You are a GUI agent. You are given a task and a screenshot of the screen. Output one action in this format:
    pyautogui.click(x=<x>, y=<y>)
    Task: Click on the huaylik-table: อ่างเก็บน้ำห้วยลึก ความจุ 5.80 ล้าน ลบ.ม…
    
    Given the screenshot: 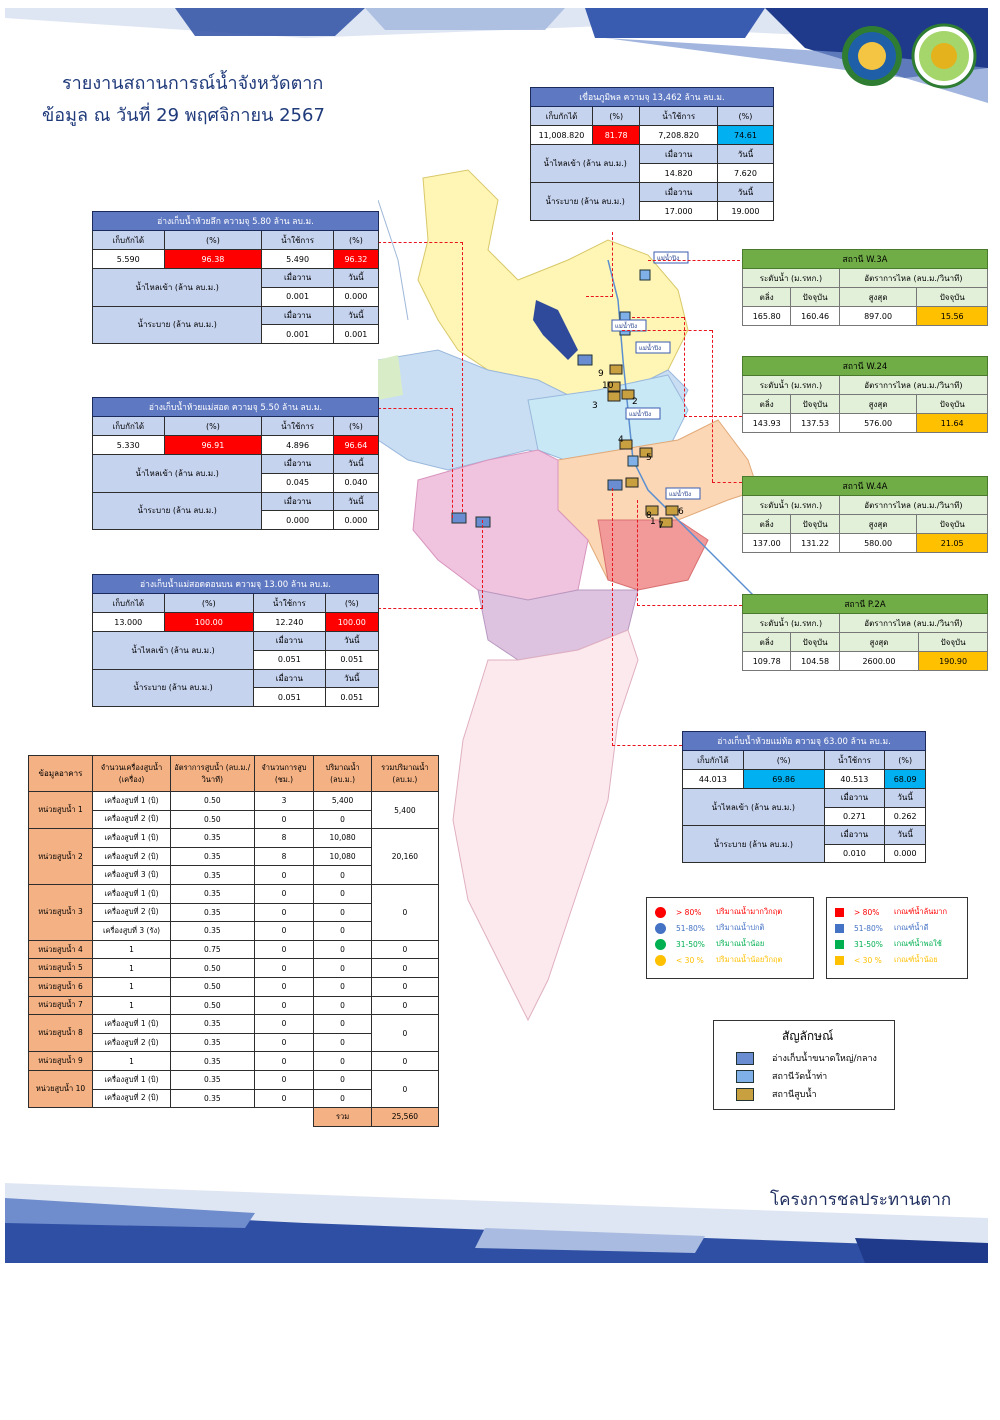 What is the action you would take?
    pyautogui.click(x=235, y=278)
    